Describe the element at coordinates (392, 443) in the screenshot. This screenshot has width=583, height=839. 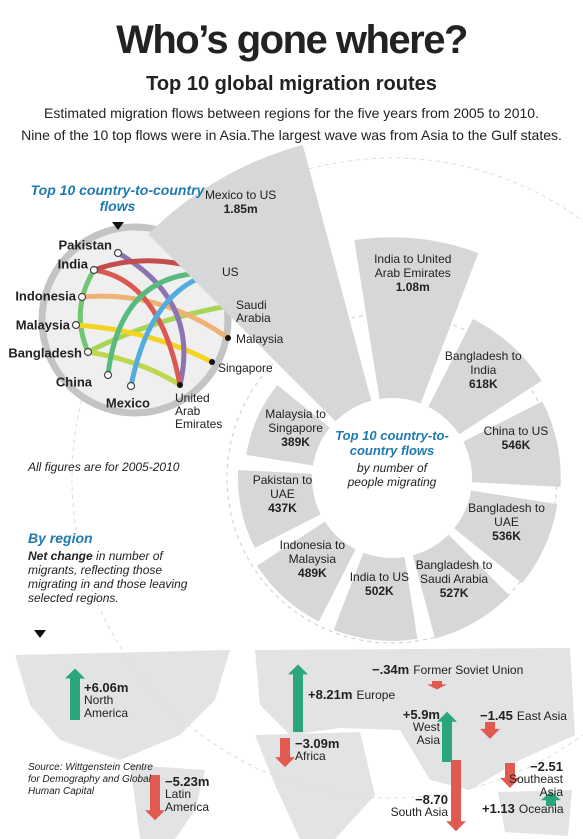
I see `radial-title: Top 10 country-to-country flows` at that location.